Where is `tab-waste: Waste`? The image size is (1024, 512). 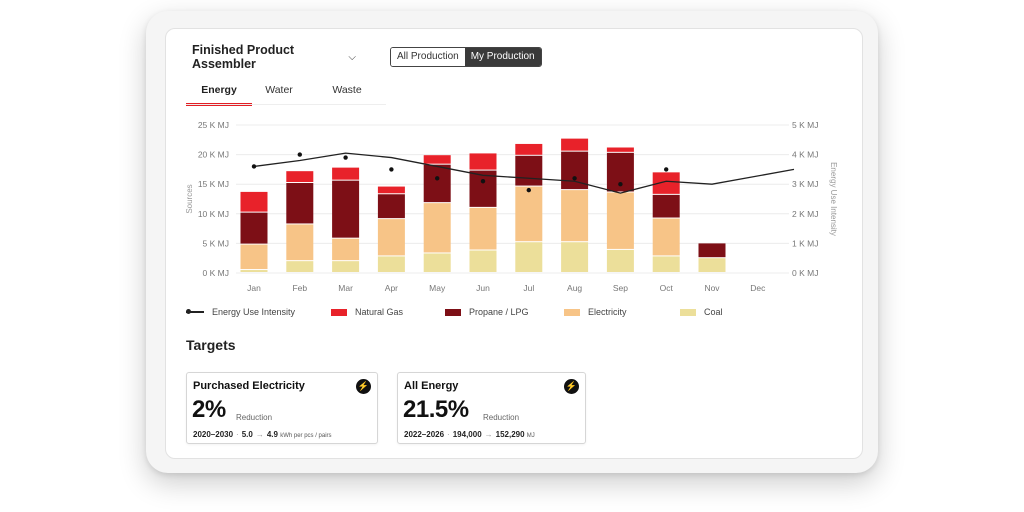
tab-waste: Waste is located at coordinates (347, 90).